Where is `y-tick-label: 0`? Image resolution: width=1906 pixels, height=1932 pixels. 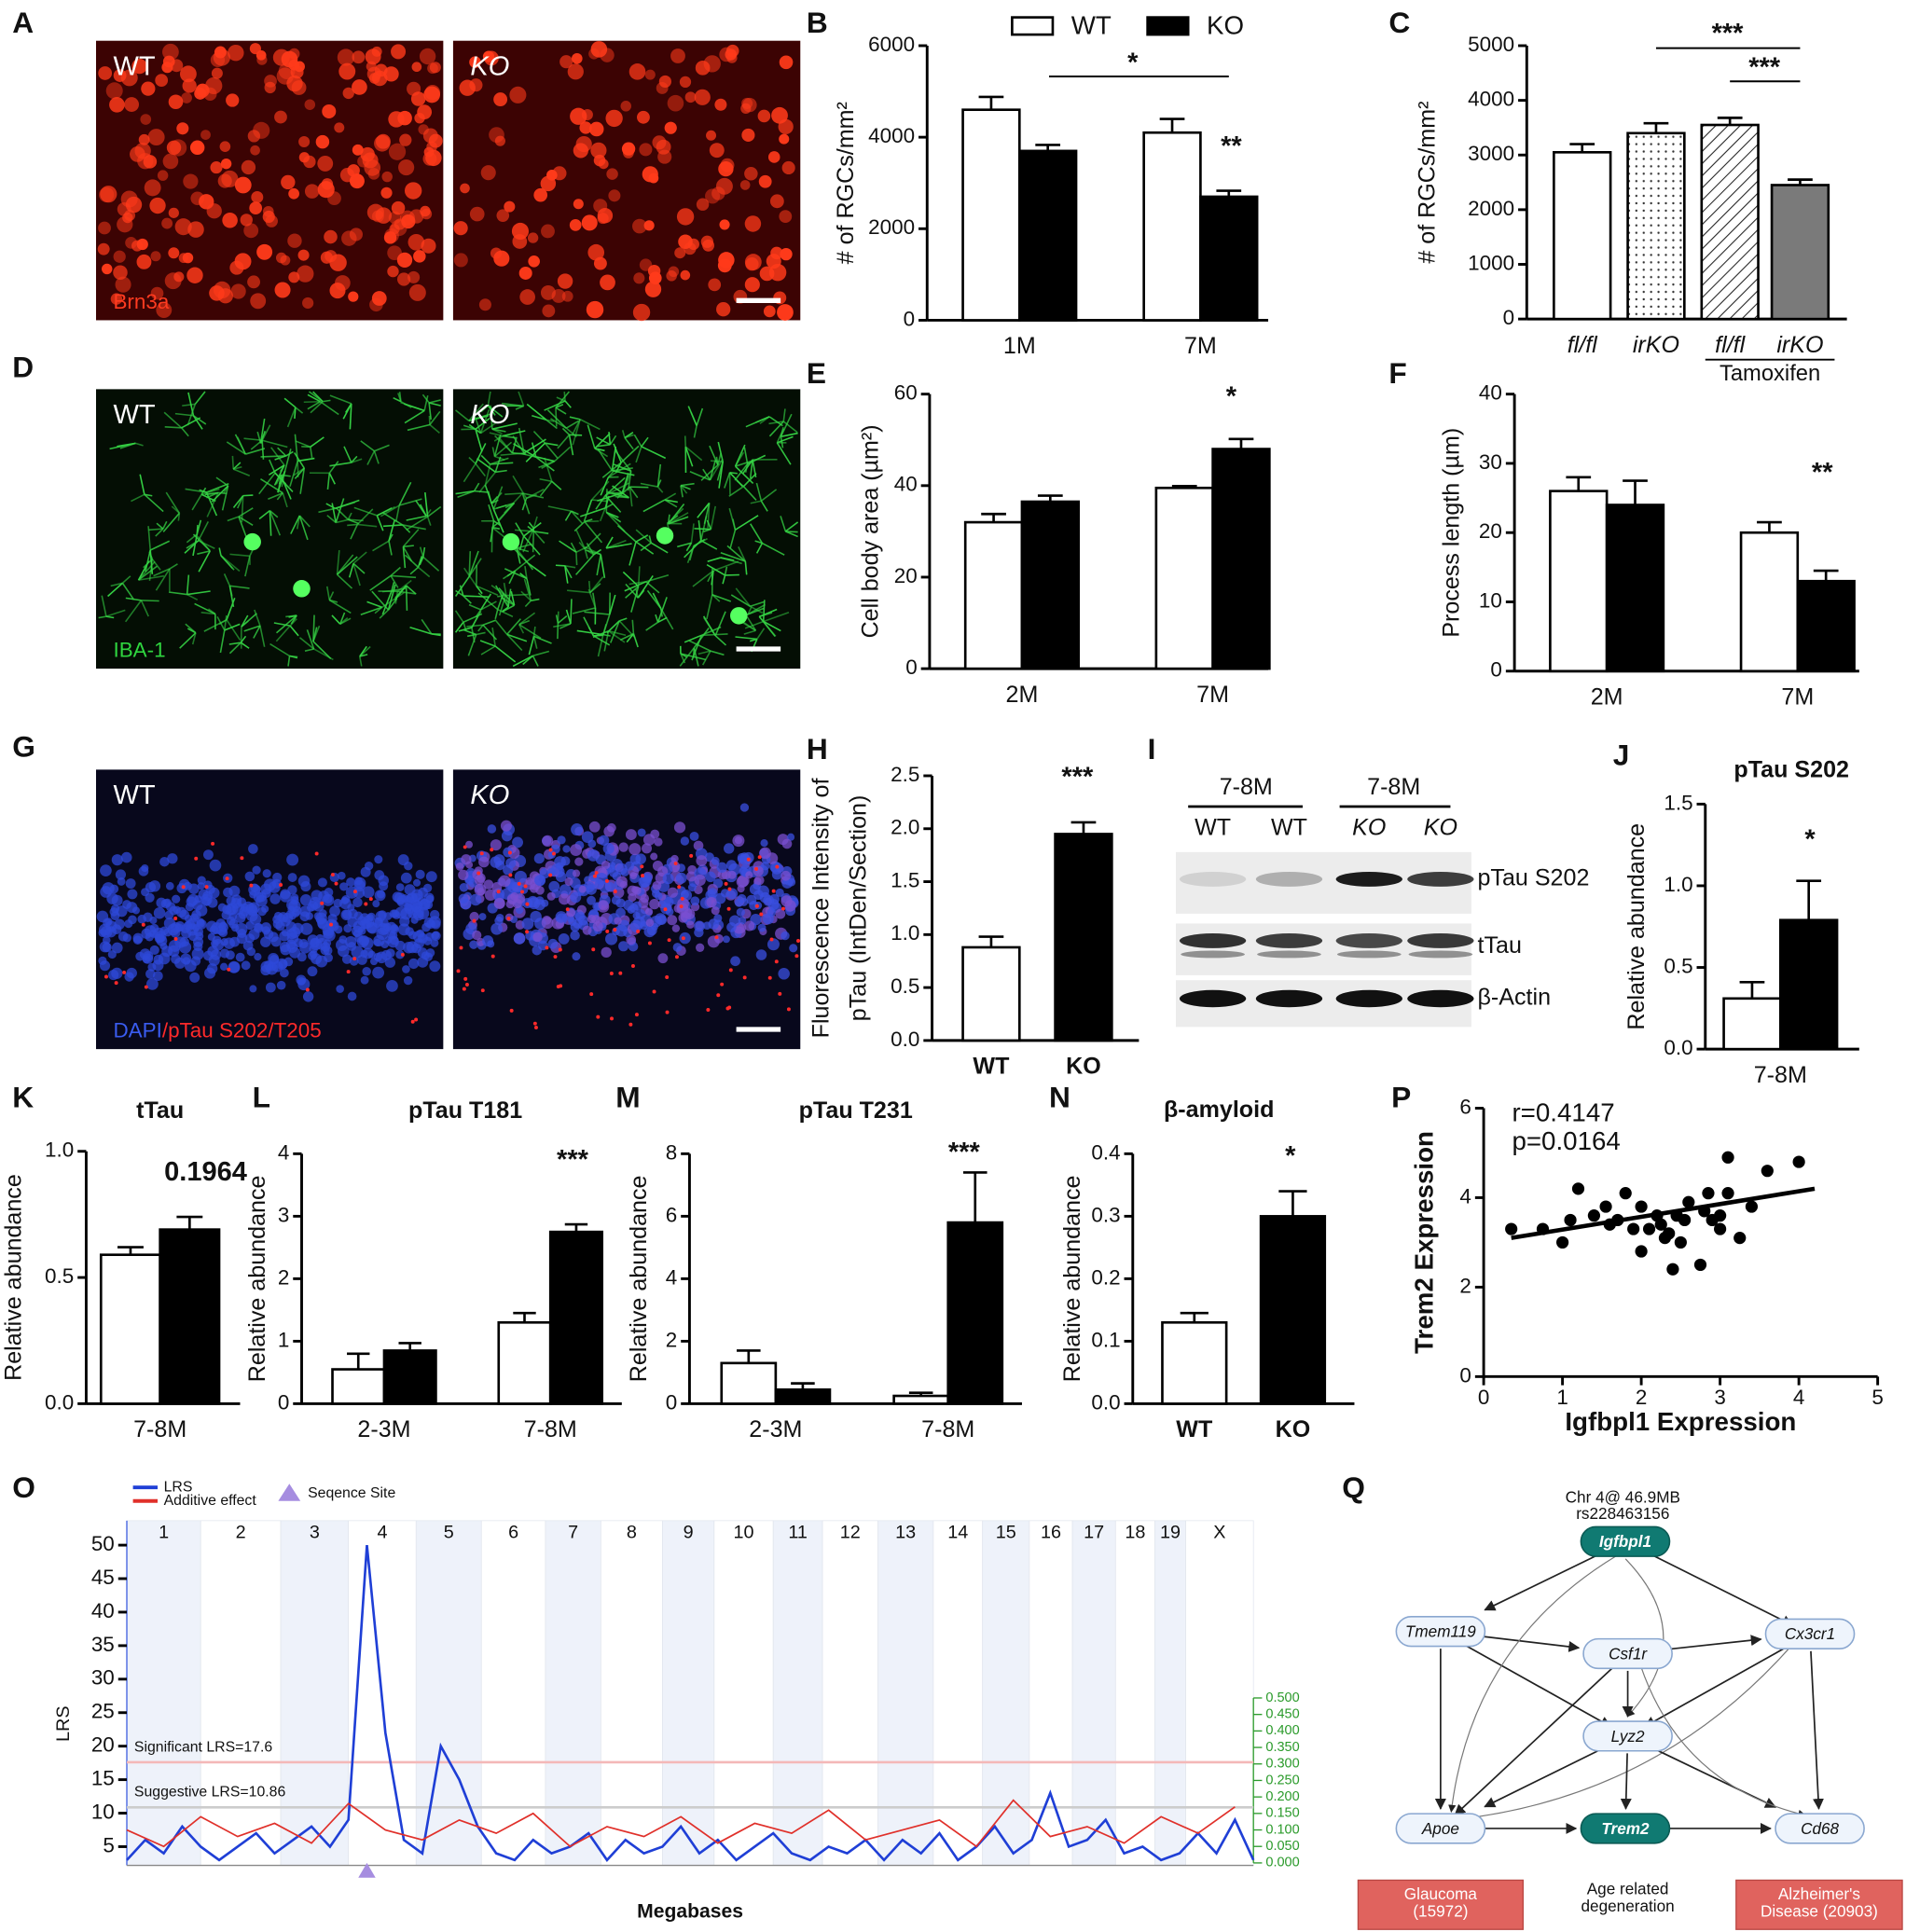
y-tick-label: 0 is located at coordinates (911, 668).